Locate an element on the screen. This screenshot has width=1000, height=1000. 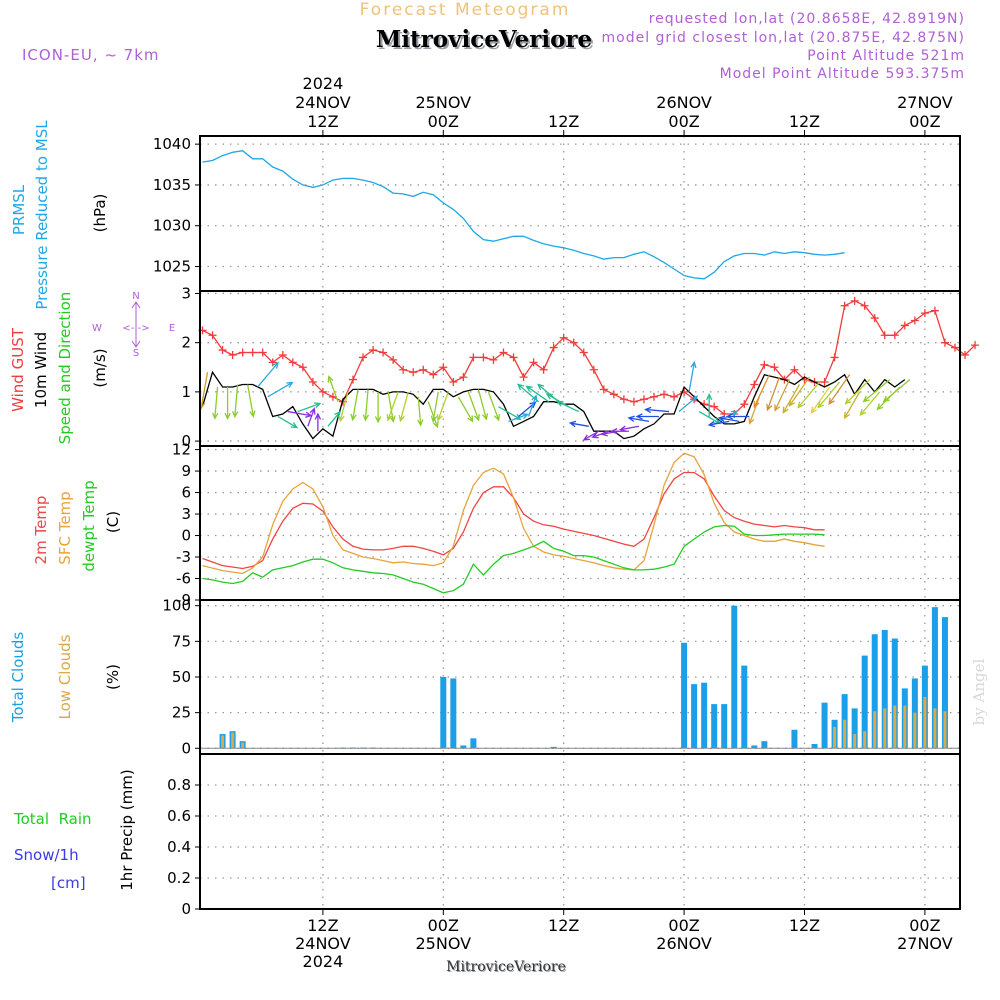
point-altitude: Point Altitude 521m is located at coordinates (886, 56).